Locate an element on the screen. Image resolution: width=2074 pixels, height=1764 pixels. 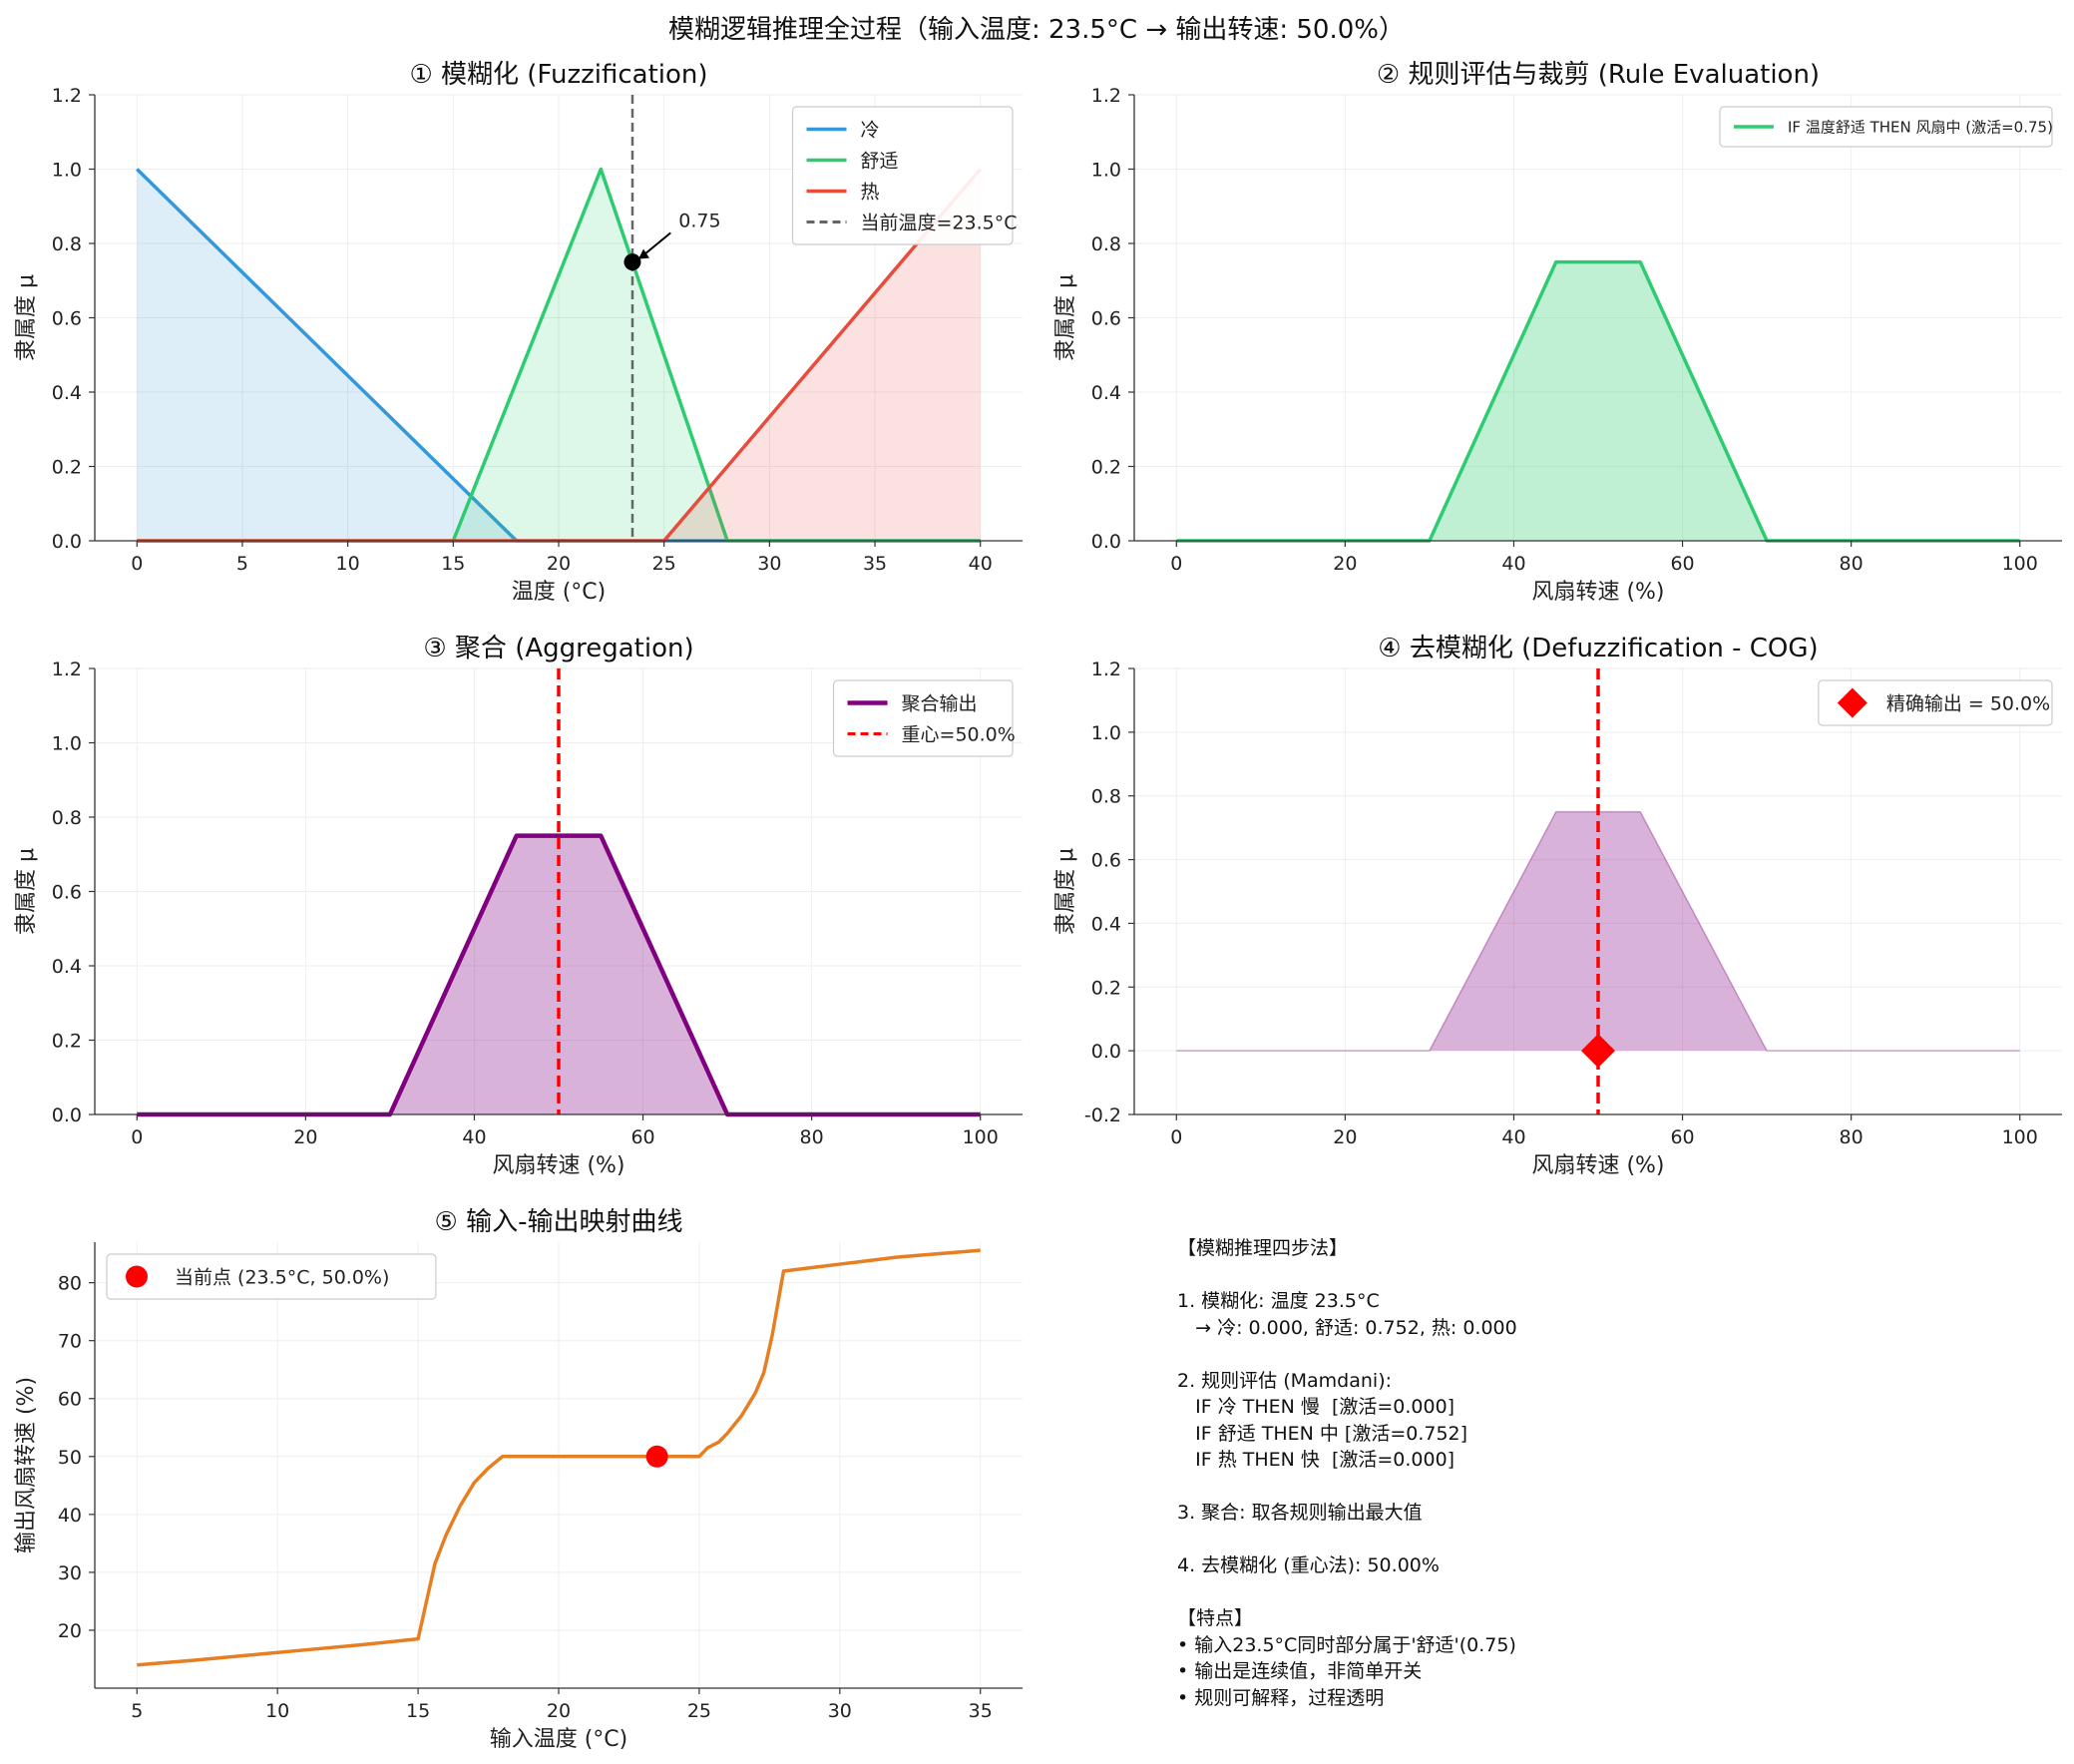
x-axis-label: 温度 (°C) is located at coordinates (560, 592).